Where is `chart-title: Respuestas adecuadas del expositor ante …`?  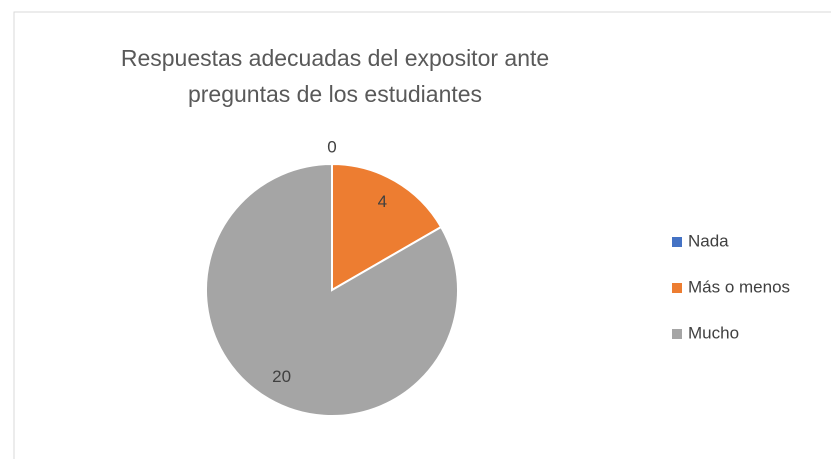 chart-title: Respuestas adecuadas del expositor ante … is located at coordinates (335, 76).